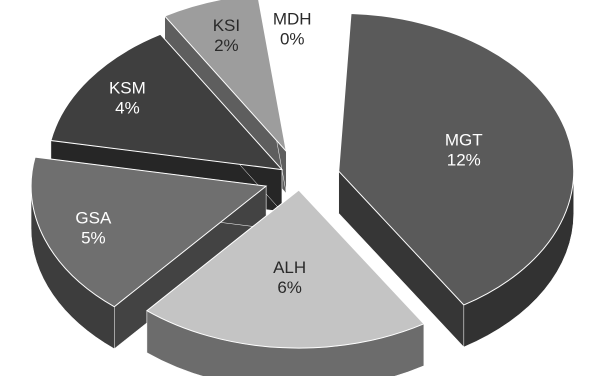  What do you see at coordinates (292, 38) in the screenshot?
I see `slice-value-mdh: 0%` at bounding box center [292, 38].